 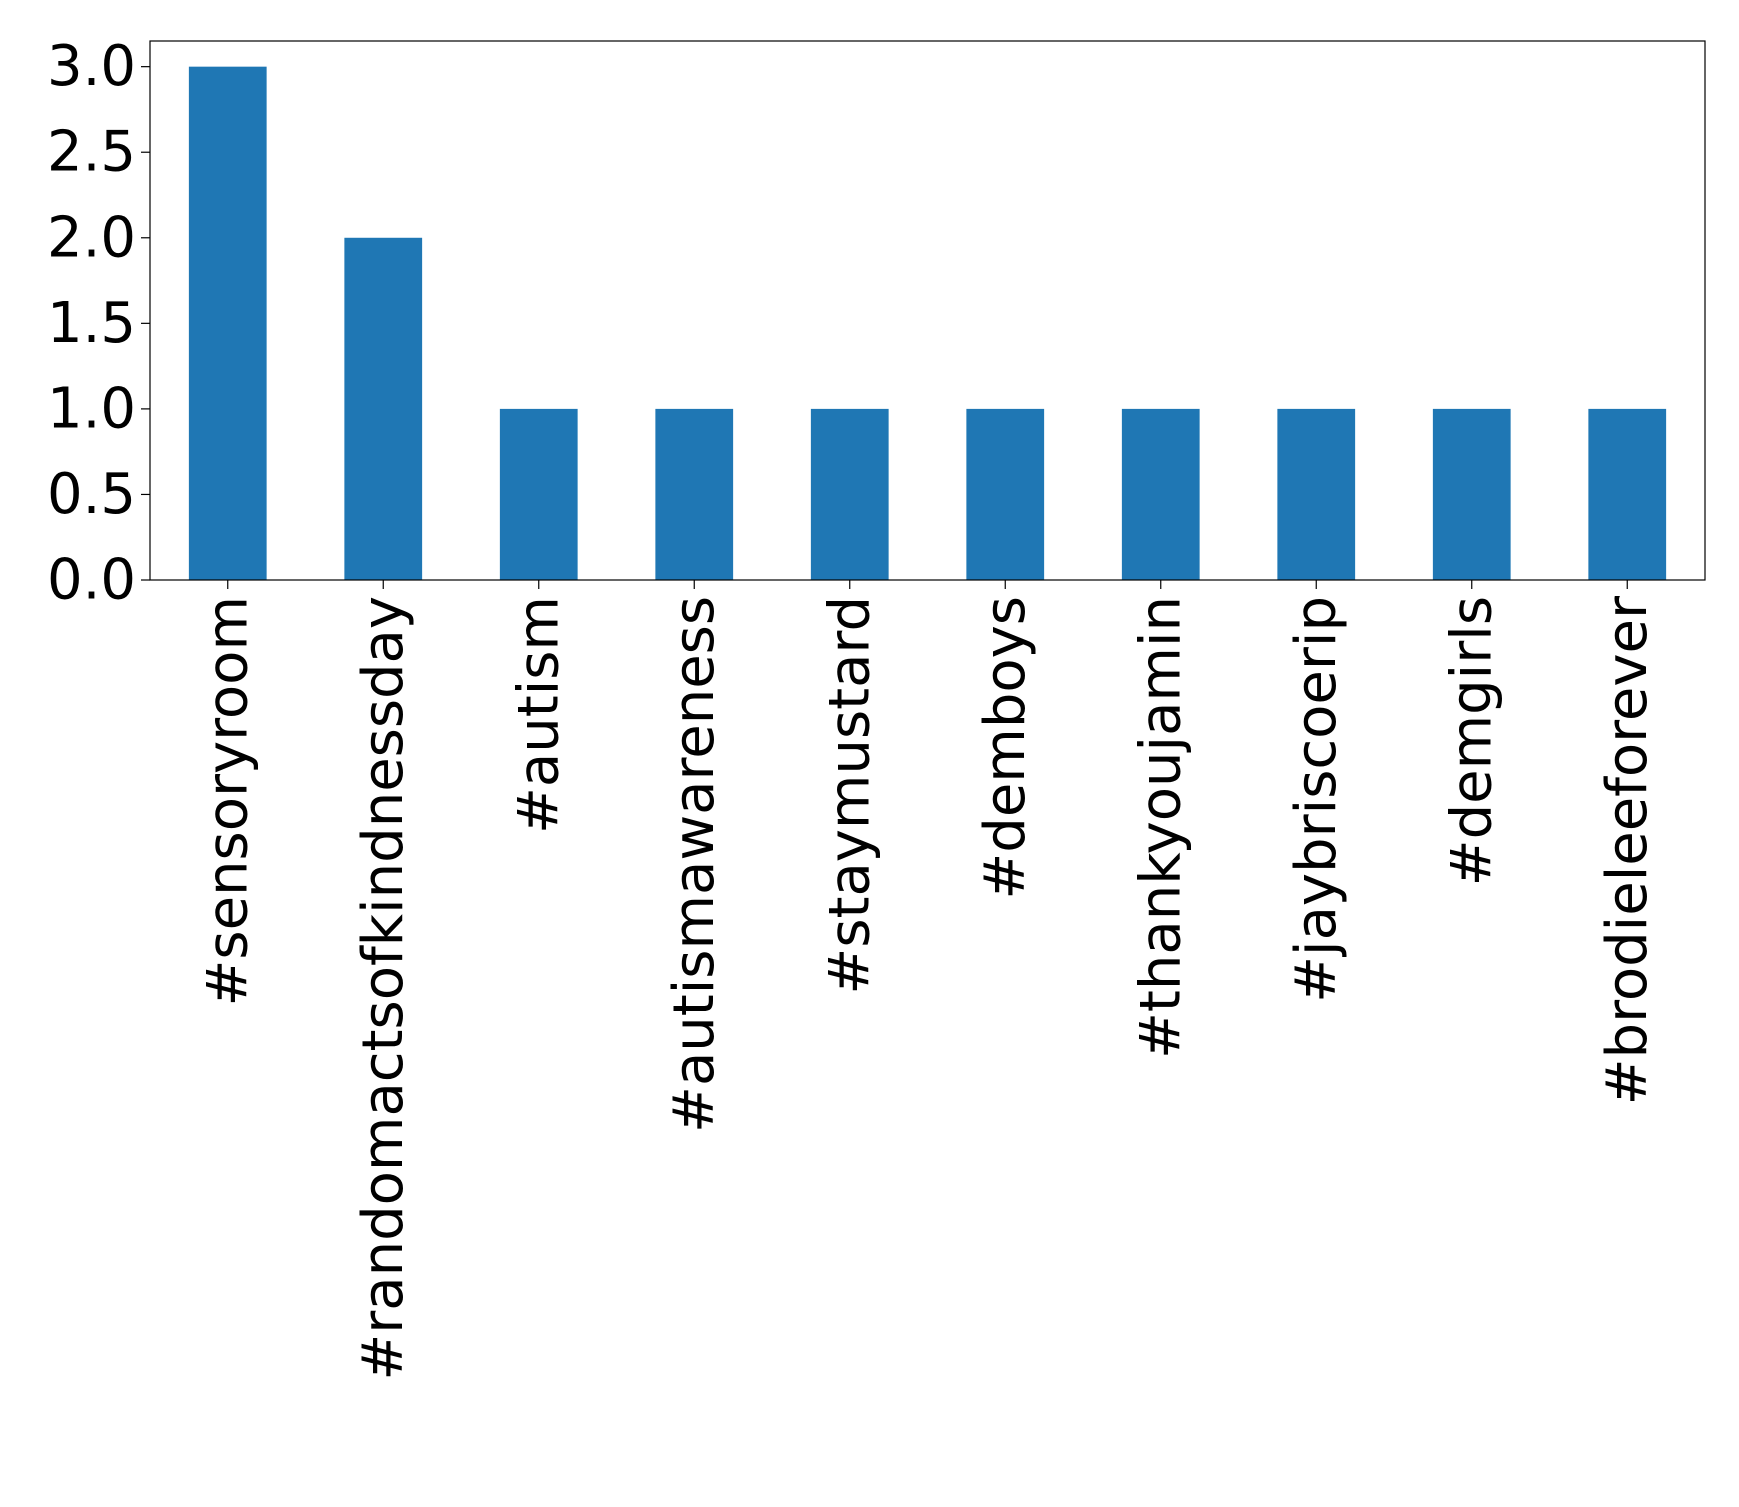 What do you see at coordinates (383, 408) in the screenshot?
I see `bar-randomactsofkindnessday` at bounding box center [383, 408].